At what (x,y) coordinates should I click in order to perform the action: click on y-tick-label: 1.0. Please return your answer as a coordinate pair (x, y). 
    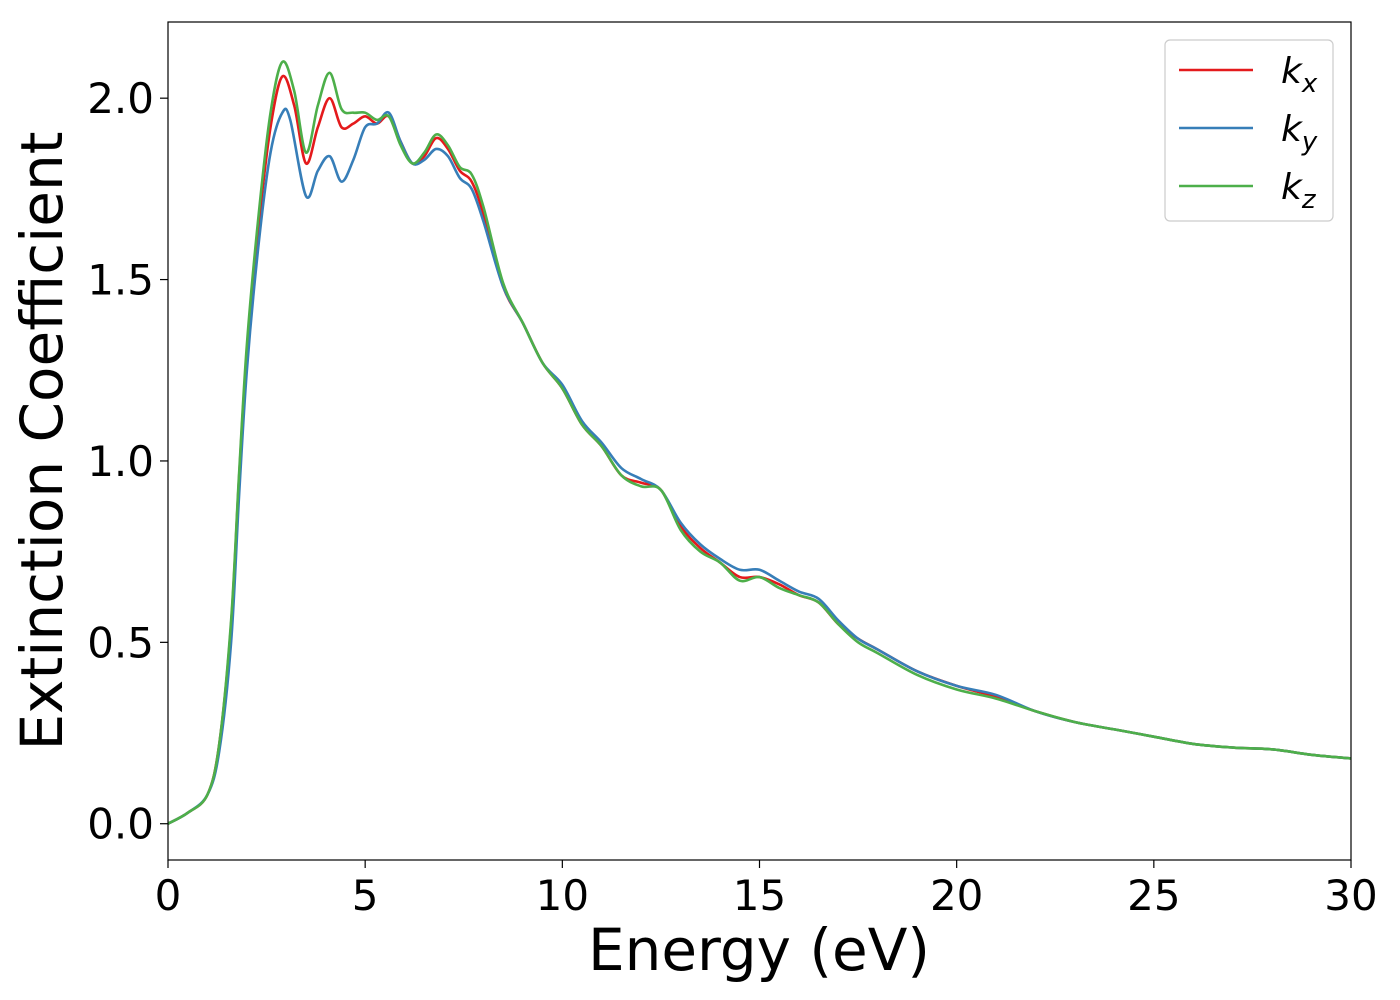
    Looking at the image, I should click on (120, 461).